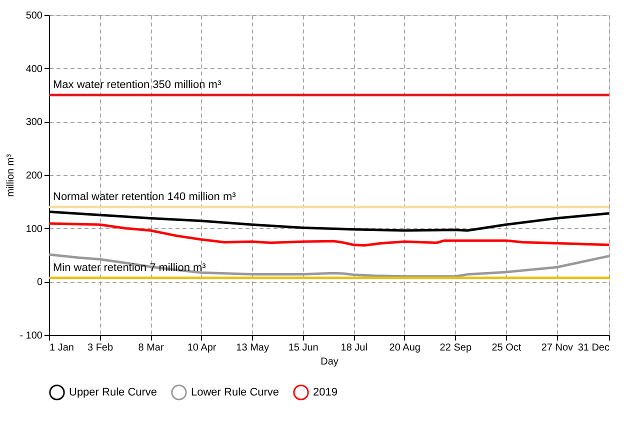 This screenshot has width=642, height=421. What do you see at coordinates (329, 362) in the screenshot?
I see `x-axis-title: Day` at bounding box center [329, 362].